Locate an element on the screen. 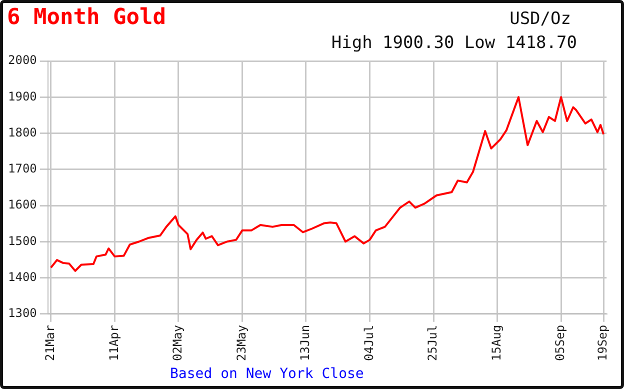  y-tick-label: 1600 is located at coordinates (22, 205).